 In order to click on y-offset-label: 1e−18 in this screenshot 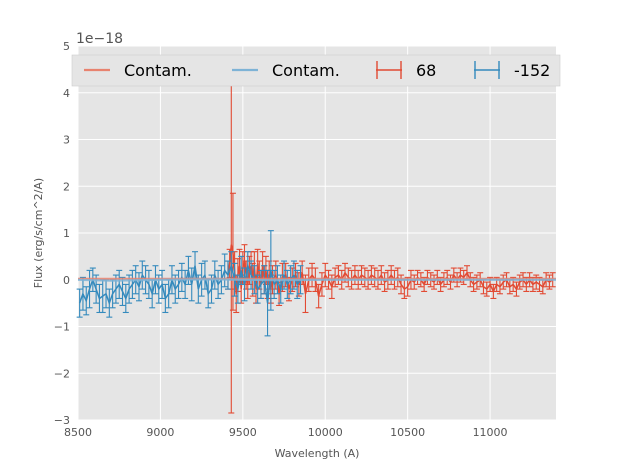, I will do `click(99, 39)`.